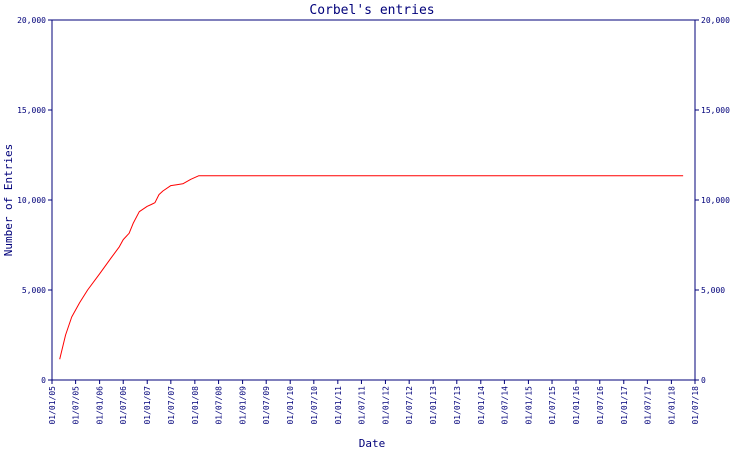 This screenshot has height=450, width=750. Describe the element at coordinates (338, 405) in the screenshot. I see `x-tick-label: 01/01/11` at that location.